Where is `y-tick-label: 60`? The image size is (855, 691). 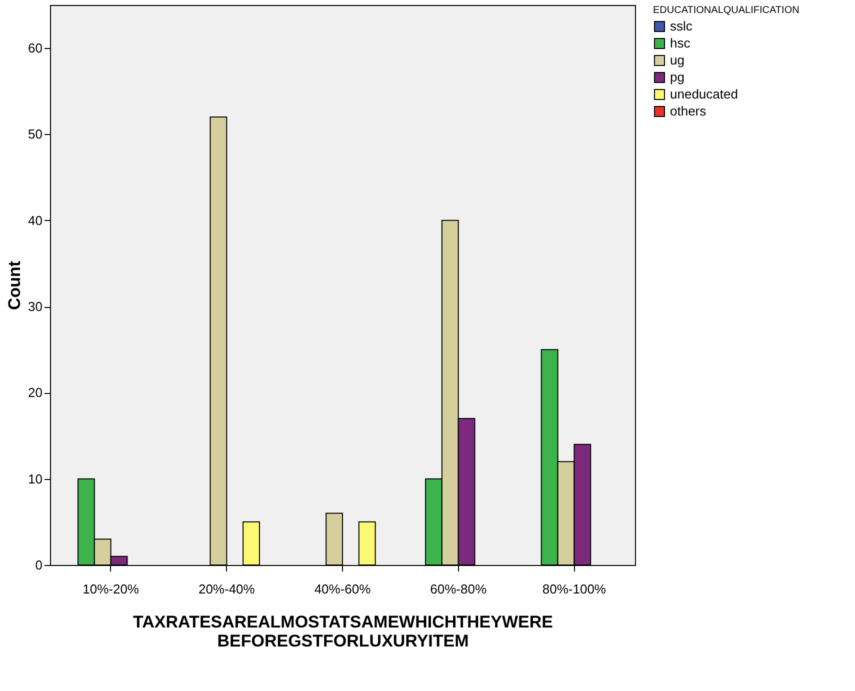
y-tick-label: 60 is located at coordinates (35, 48).